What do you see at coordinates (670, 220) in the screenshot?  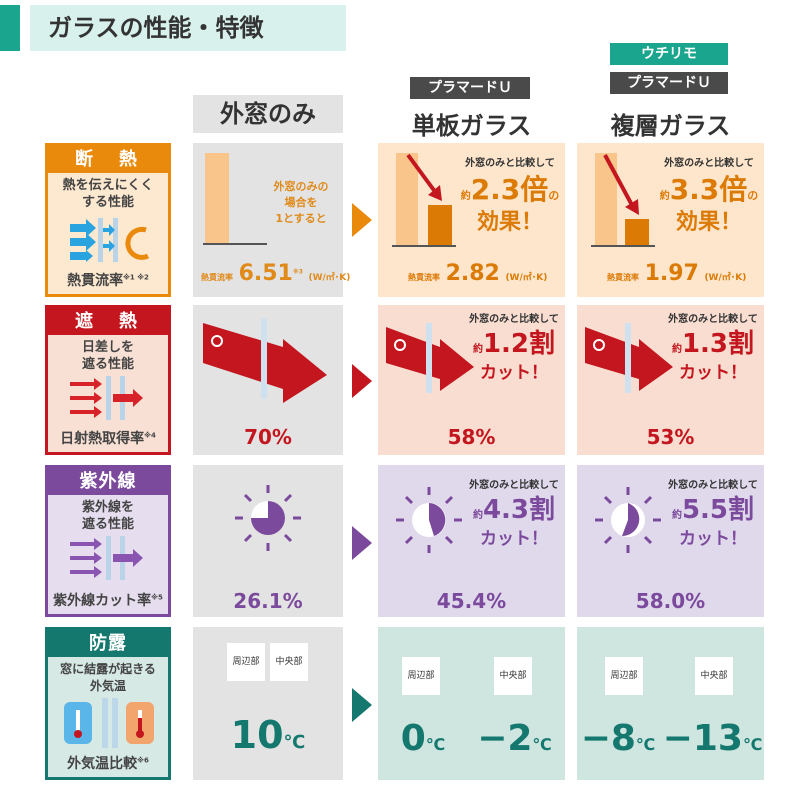 I see `insulation-col3: 外窓のみと比較して 約3.3倍の 効果！ 熱貫流率 1.97 (W/㎡･K)` at bounding box center [670, 220].